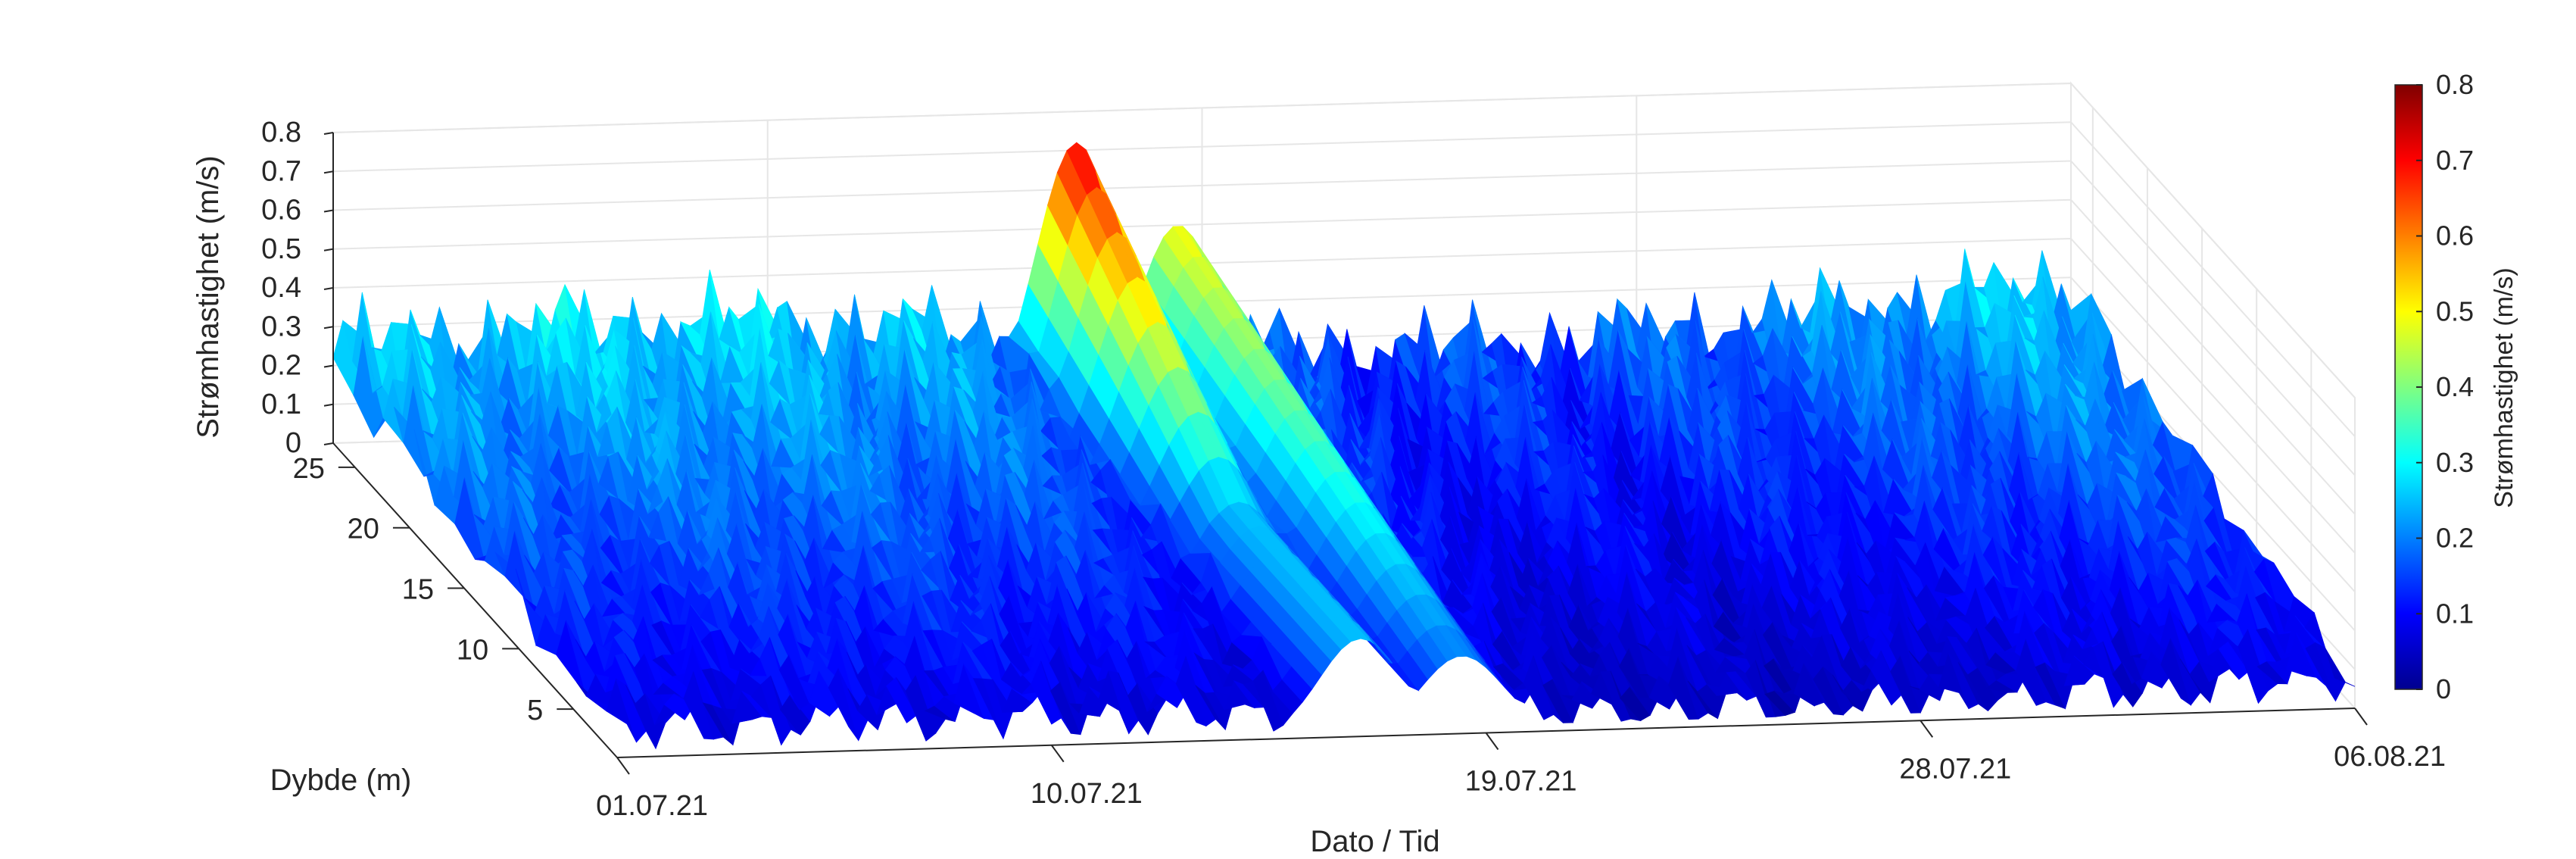  I want to click on x-tick-label: 10.07.21, so click(1087, 794).